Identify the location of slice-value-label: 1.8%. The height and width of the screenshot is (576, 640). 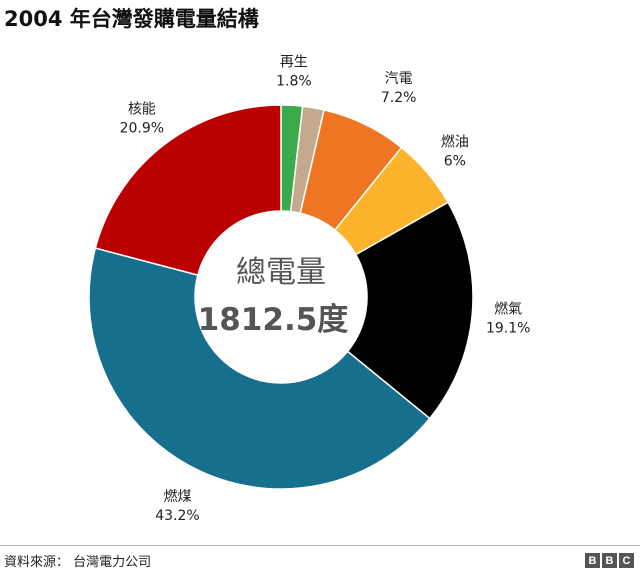
(294, 81).